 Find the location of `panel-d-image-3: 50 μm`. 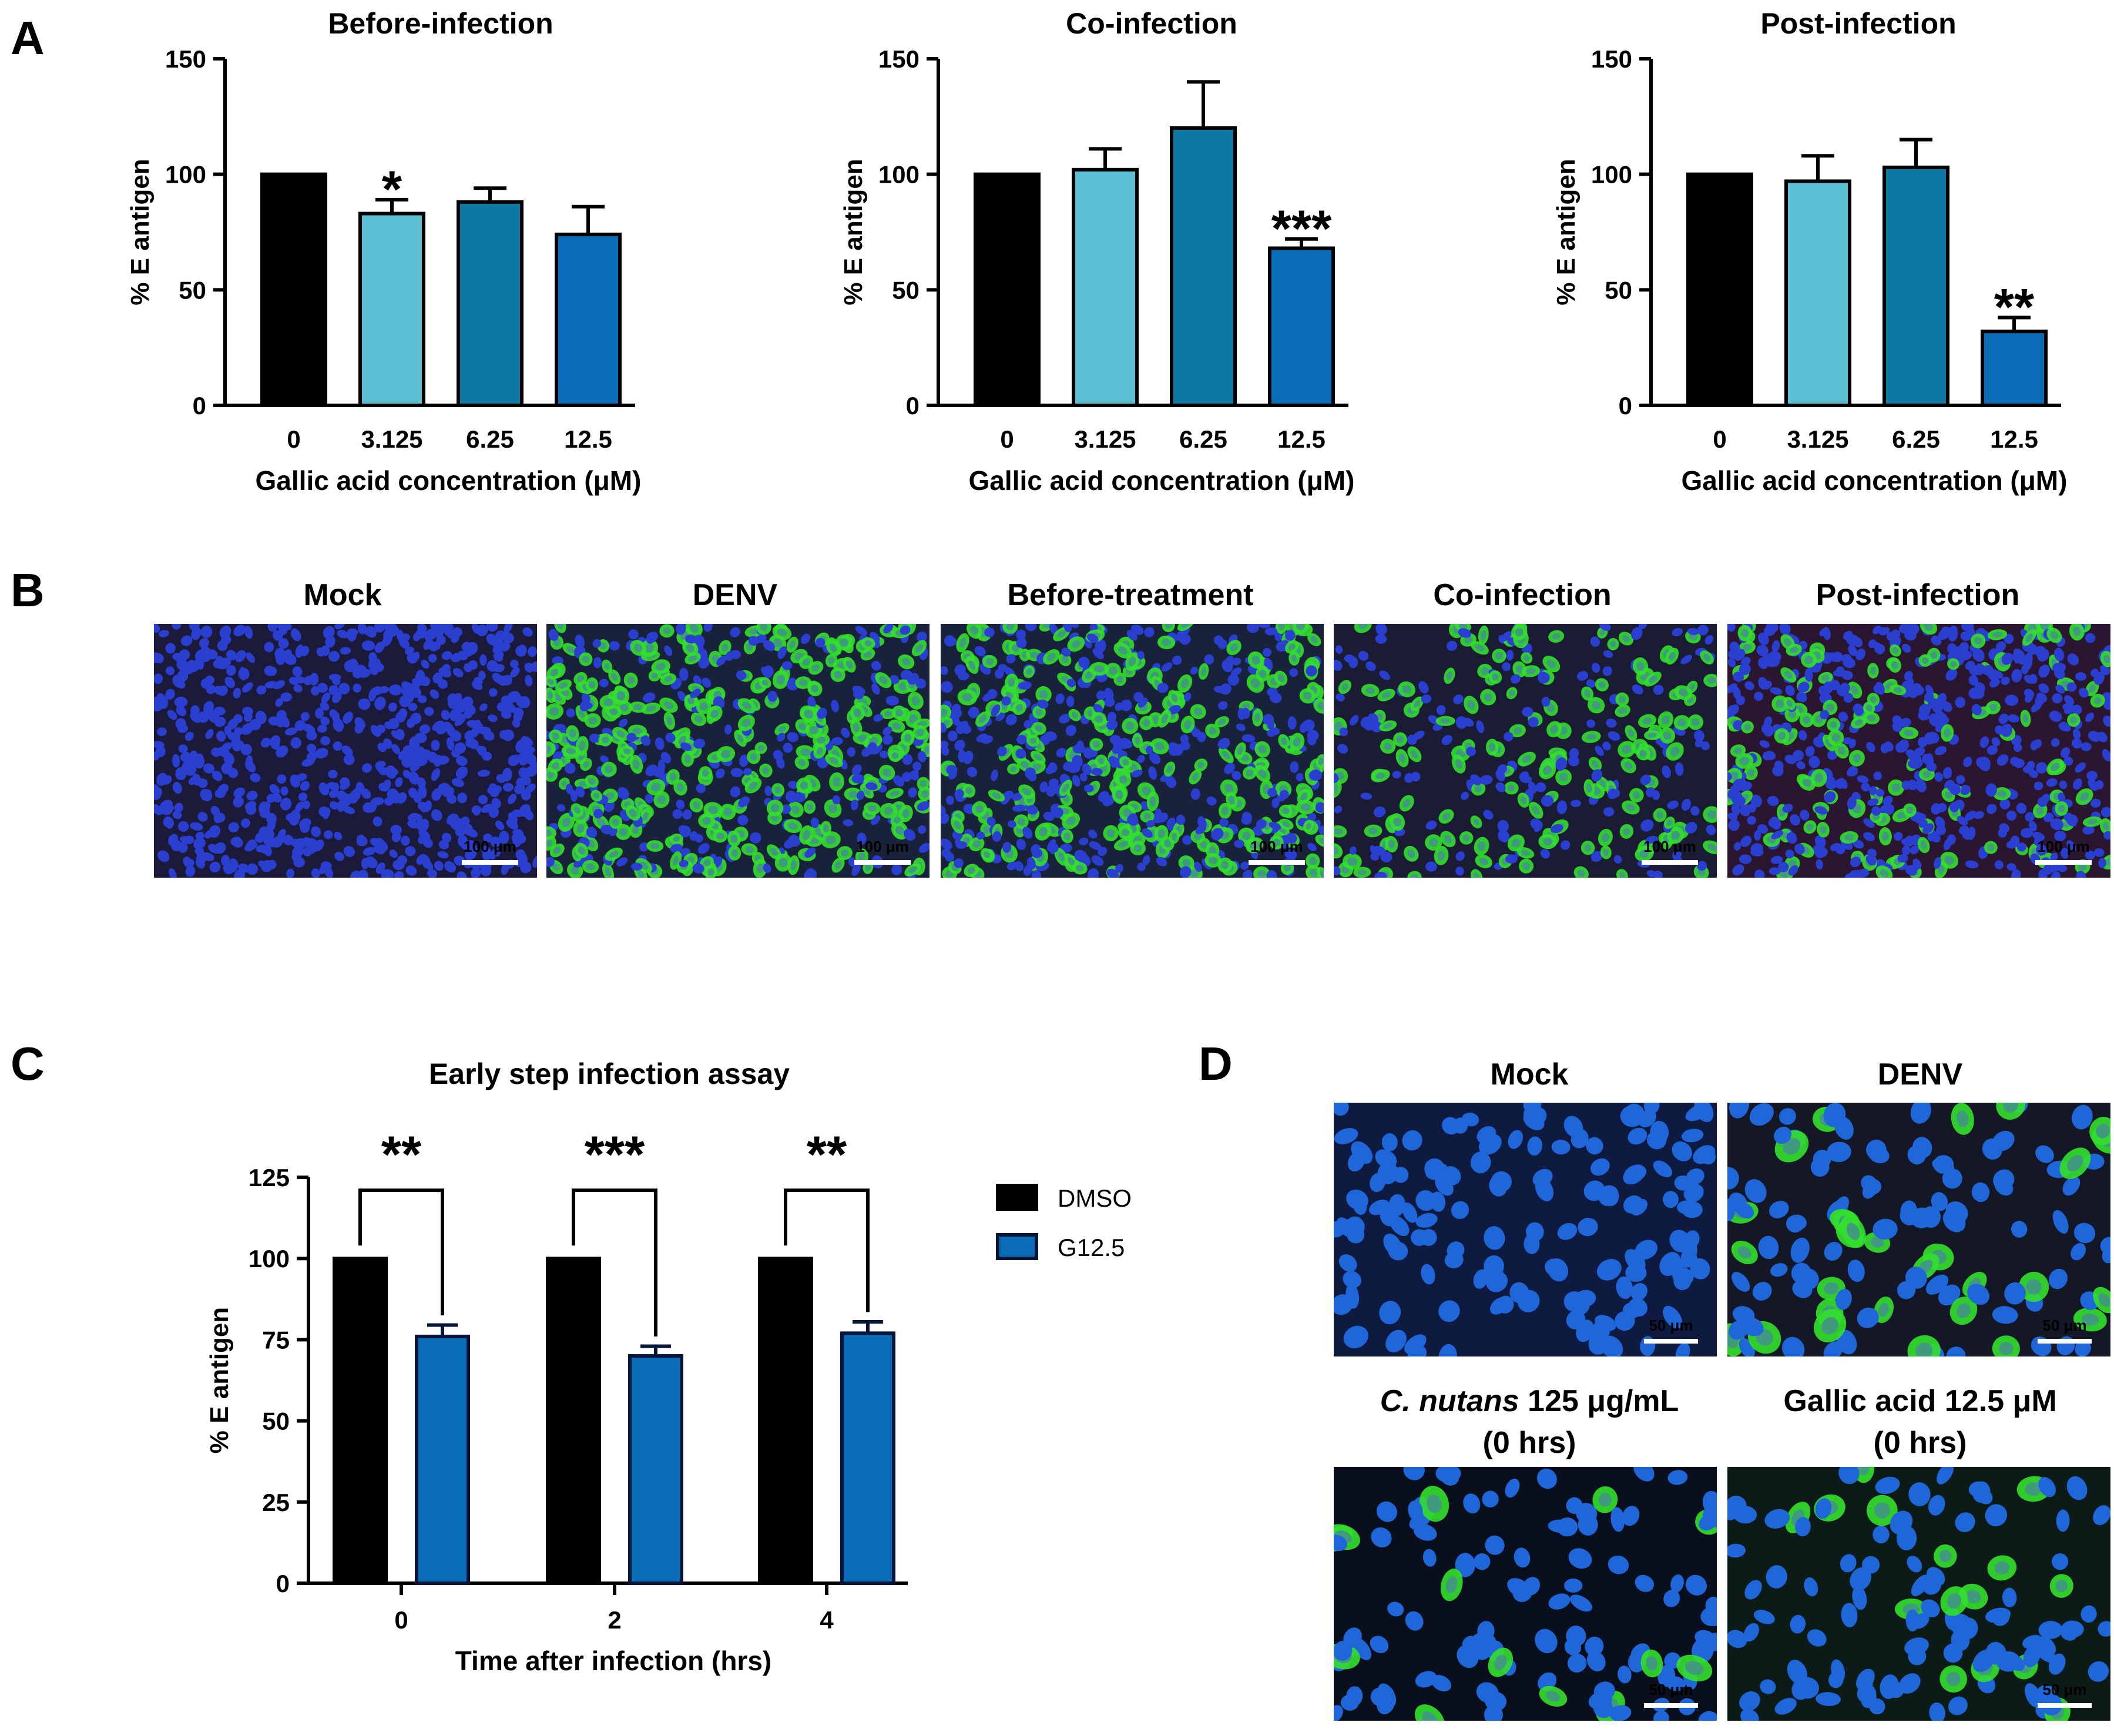

panel-d-image-3: 50 μm is located at coordinates (1525, 1594).